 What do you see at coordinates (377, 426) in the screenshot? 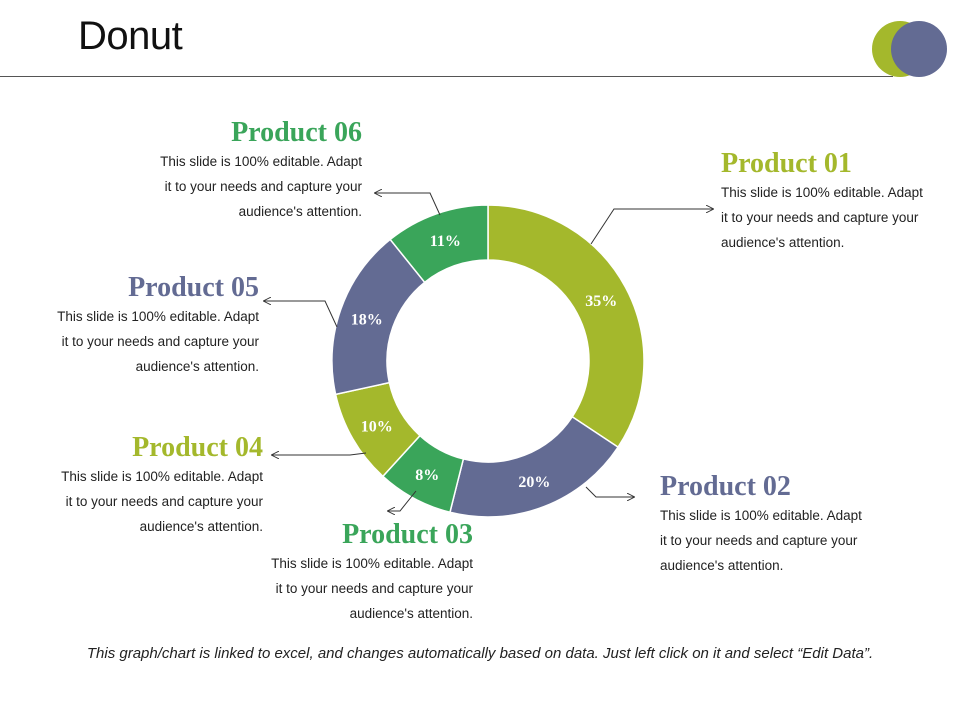
I see `slice-label-4: 10%` at bounding box center [377, 426].